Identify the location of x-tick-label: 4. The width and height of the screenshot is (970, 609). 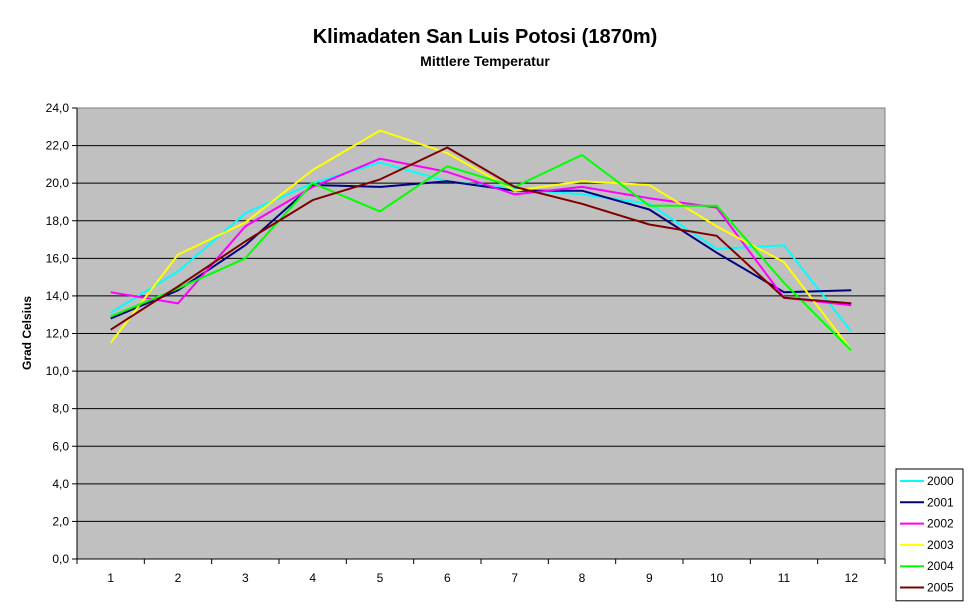
(312, 578).